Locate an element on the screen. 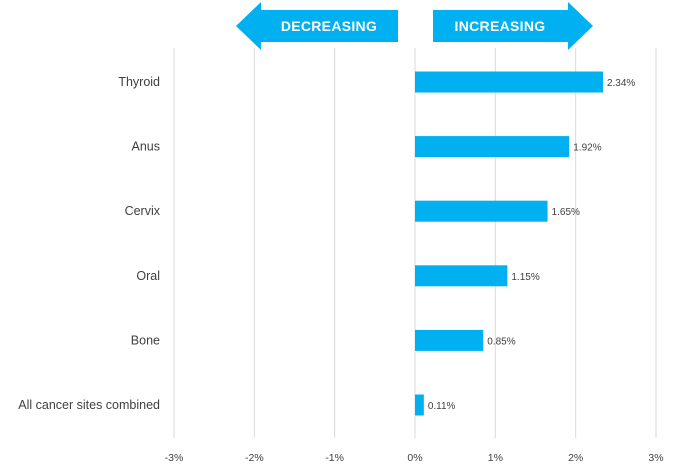 The image size is (680, 472). data-label: 1.65% is located at coordinates (566, 212).